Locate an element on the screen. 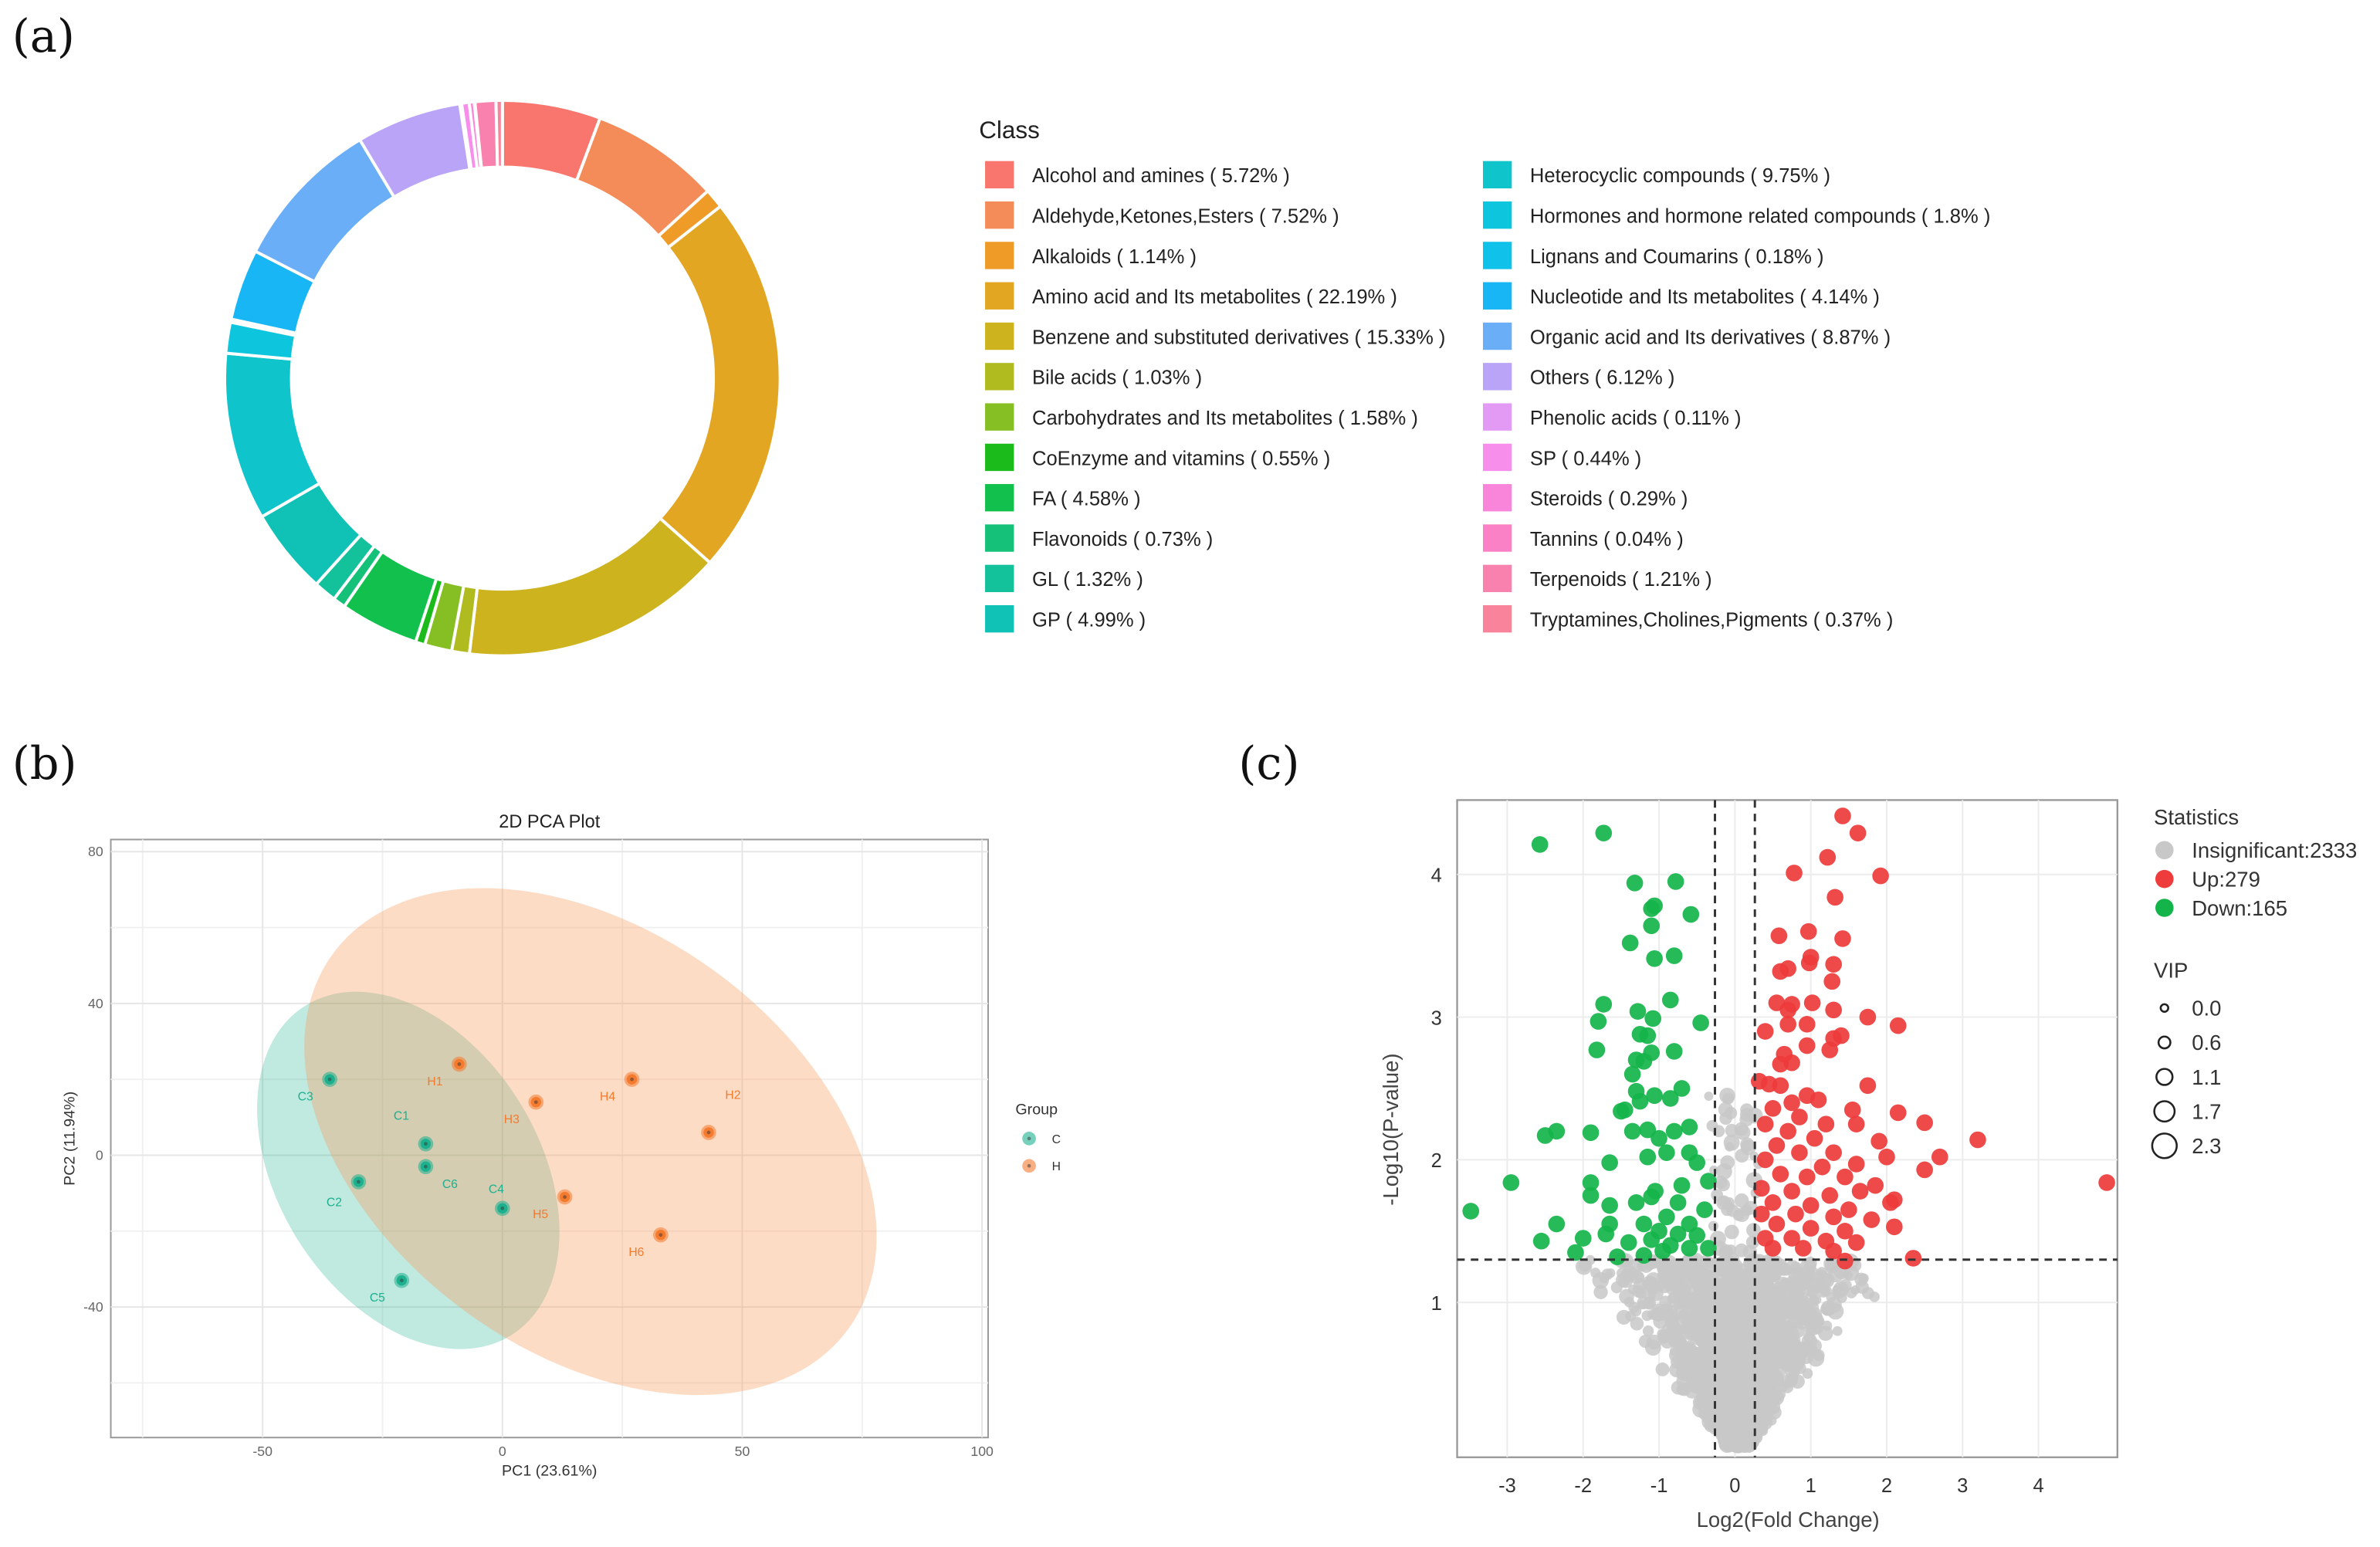  vip-label: 0.6 is located at coordinates (2206, 1043).